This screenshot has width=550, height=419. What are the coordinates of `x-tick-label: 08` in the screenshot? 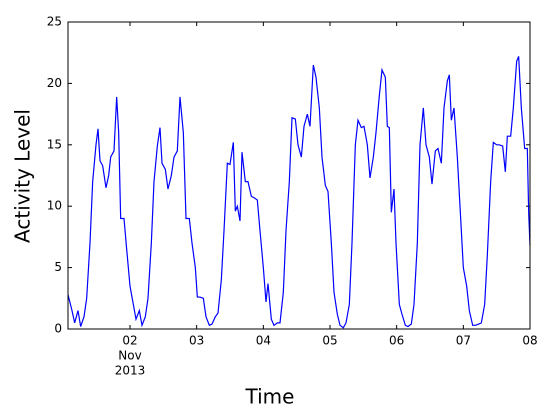 It's located at (529, 341).